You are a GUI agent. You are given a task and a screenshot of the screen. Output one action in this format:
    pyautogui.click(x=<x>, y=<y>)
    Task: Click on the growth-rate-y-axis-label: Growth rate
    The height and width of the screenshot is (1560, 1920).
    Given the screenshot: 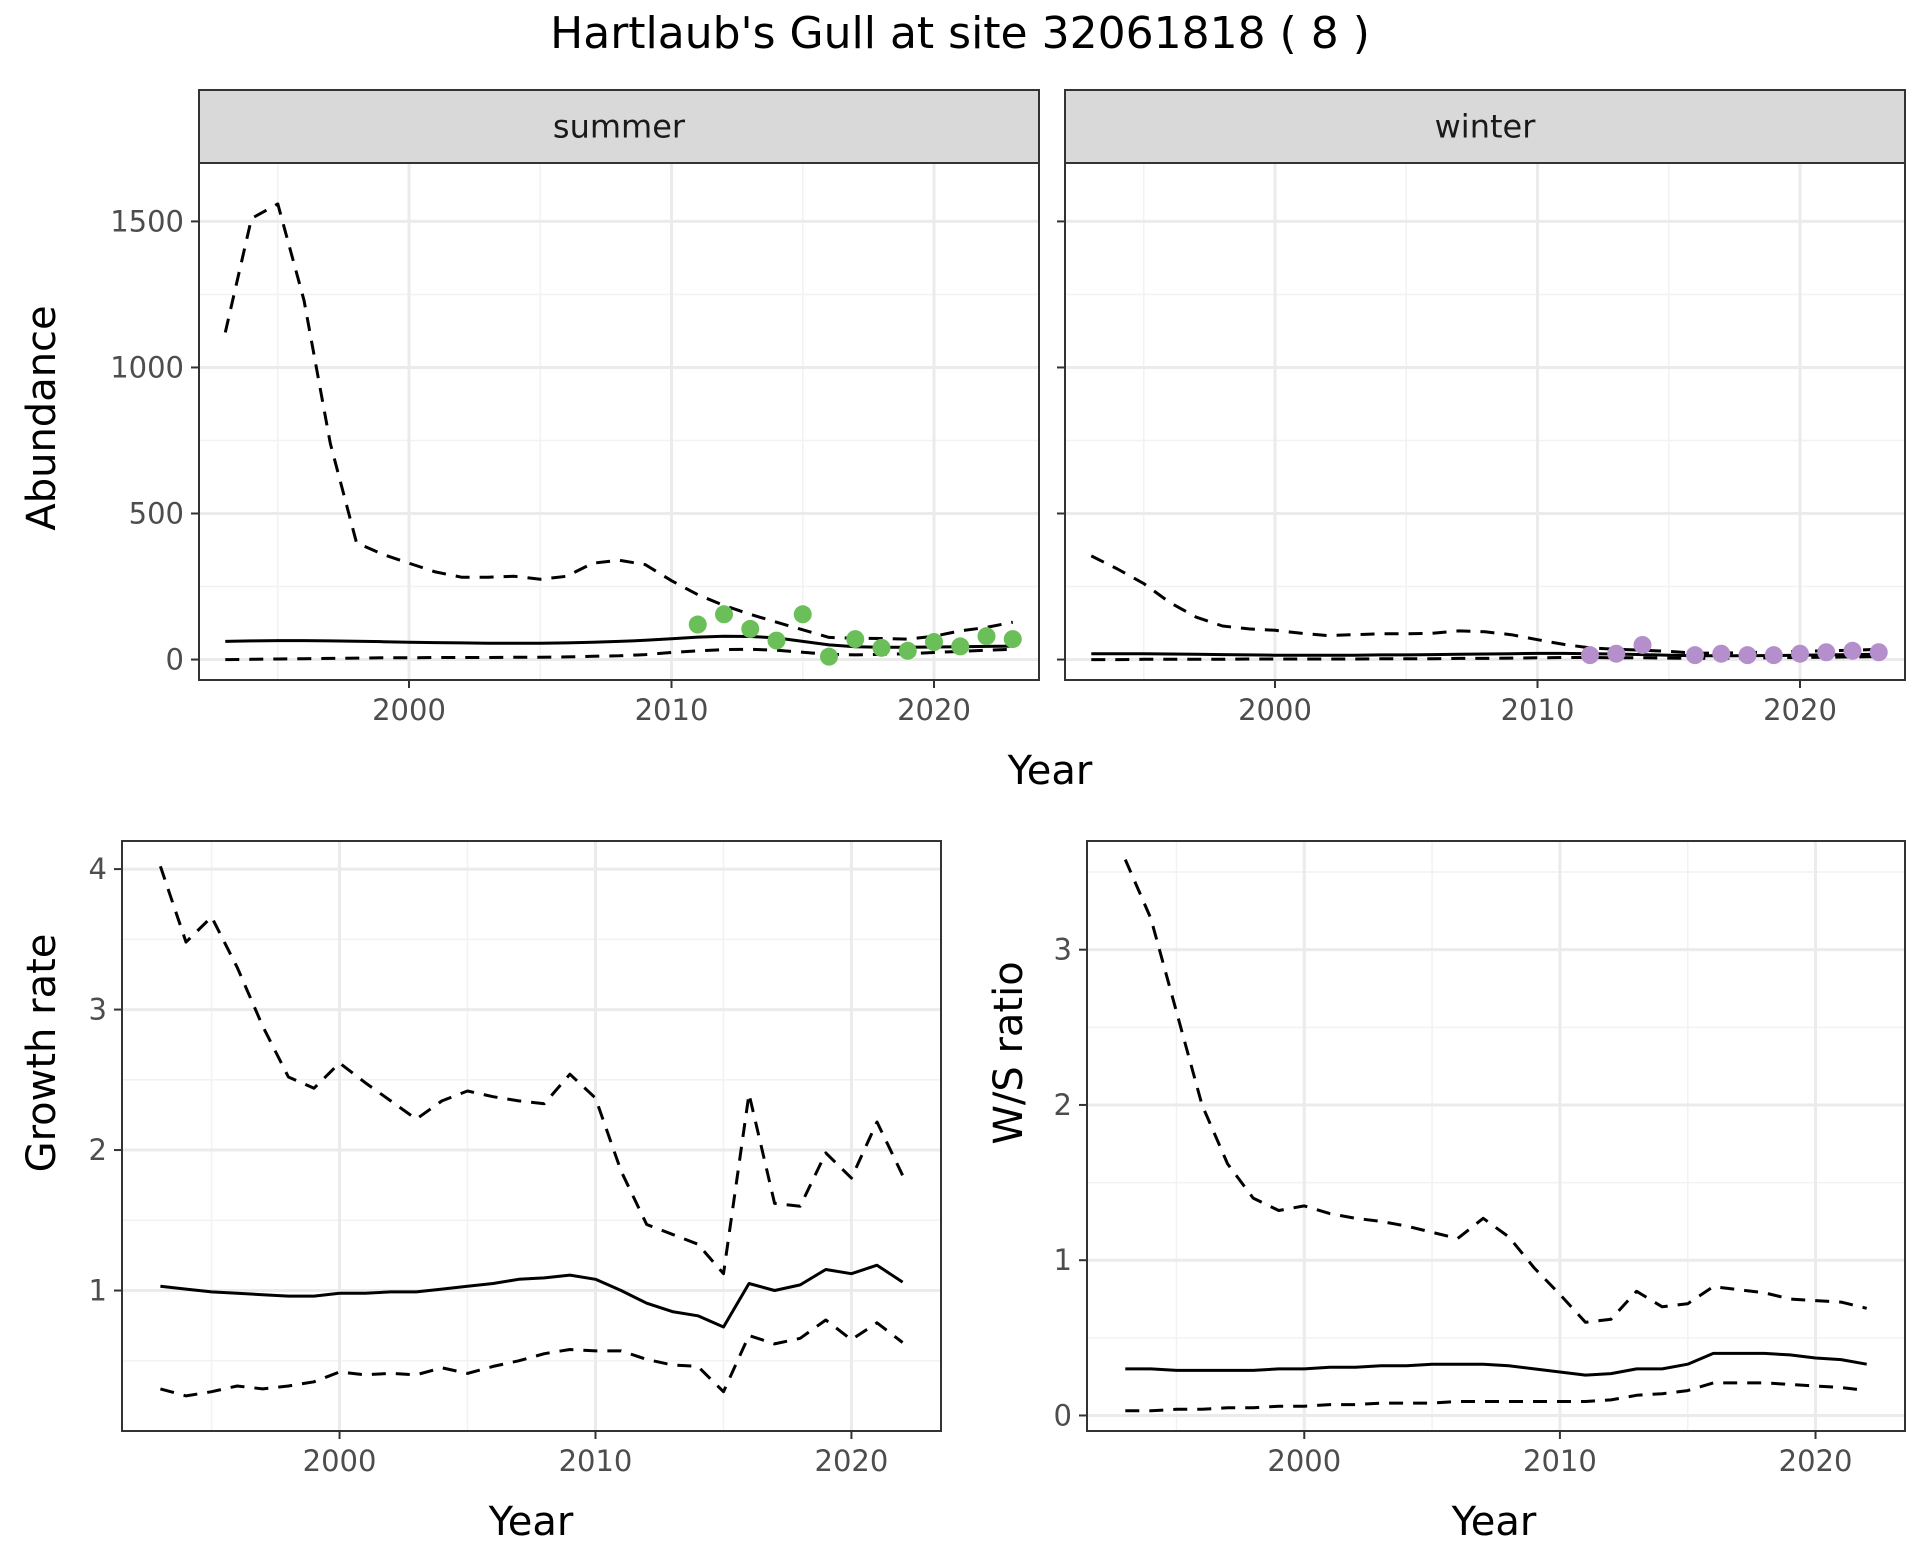 What is the action you would take?
    pyautogui.click(x=42, y=1053)
    